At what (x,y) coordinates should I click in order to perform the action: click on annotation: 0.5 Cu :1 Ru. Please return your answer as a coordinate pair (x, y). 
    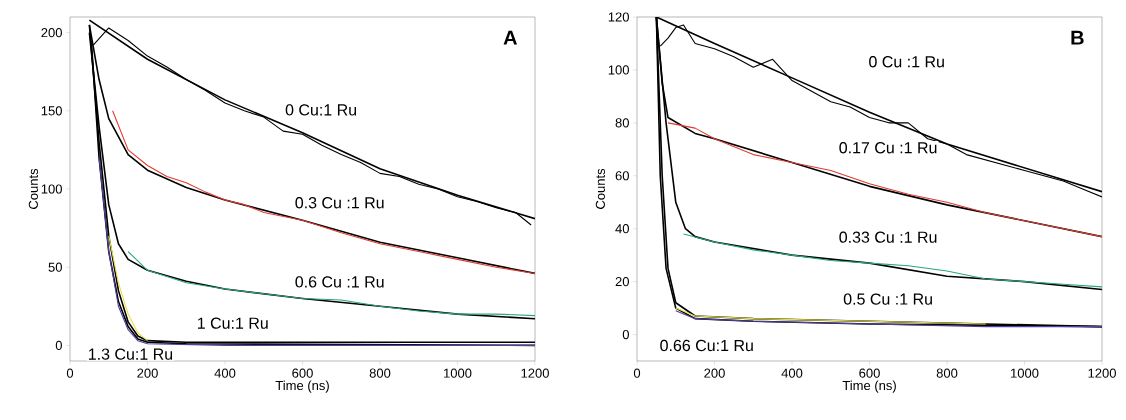
    Looking at the image, I should click on (887, 299).